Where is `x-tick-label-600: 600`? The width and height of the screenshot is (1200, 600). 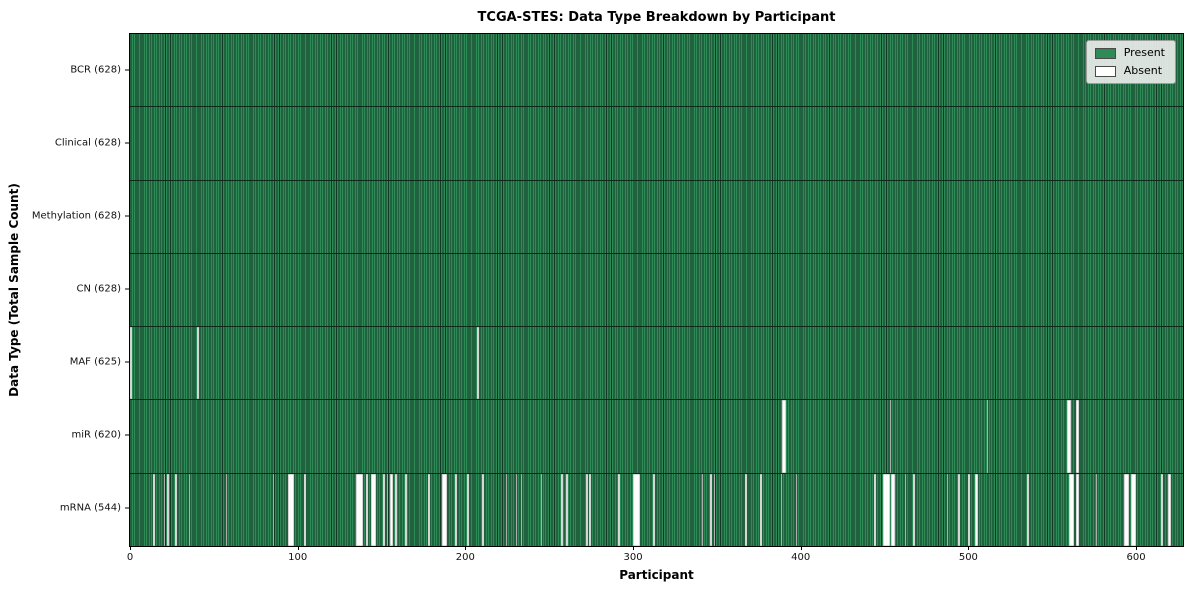
x-tick-label-600: 600 is located at coordinates (1136, 557).